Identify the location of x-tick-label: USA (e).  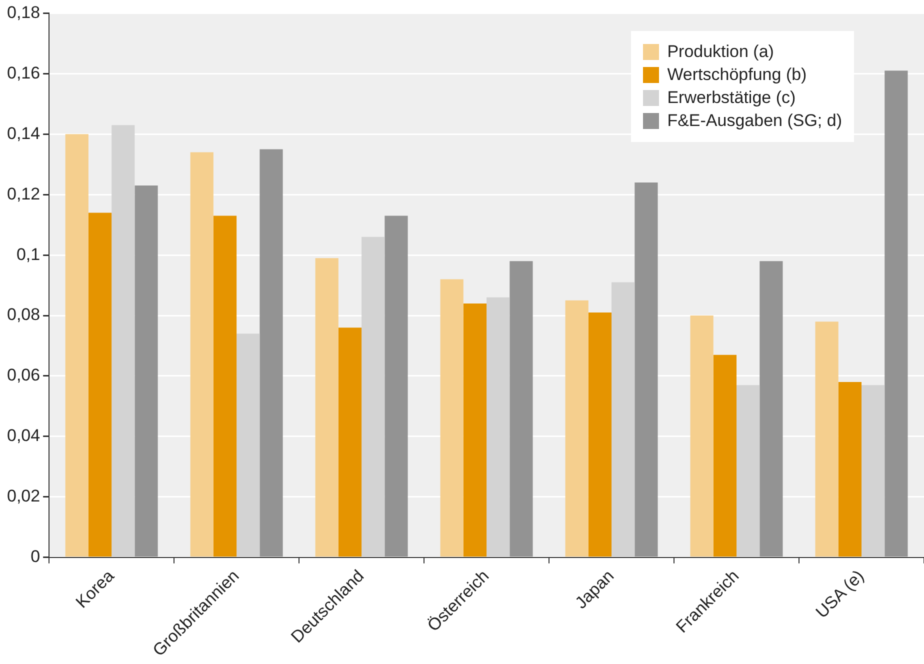
(840, 594).